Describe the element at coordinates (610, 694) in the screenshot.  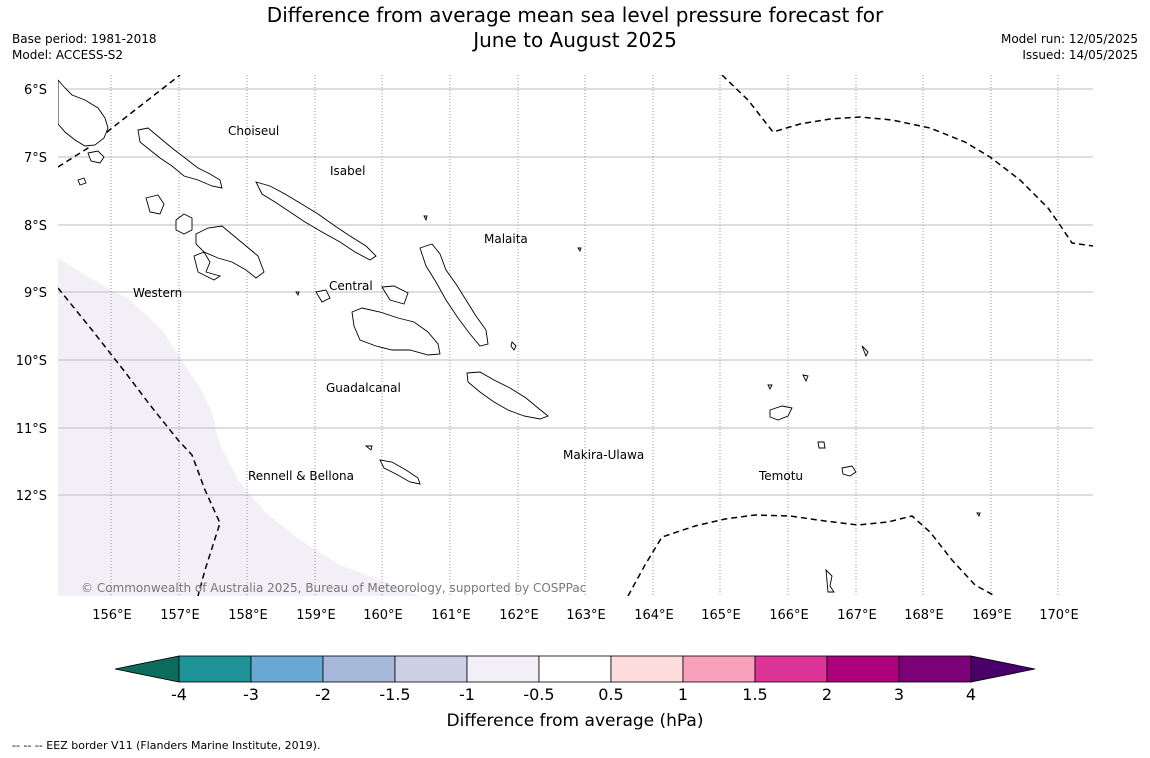
I see `colorbar-tick-label: 0.5` at that location.